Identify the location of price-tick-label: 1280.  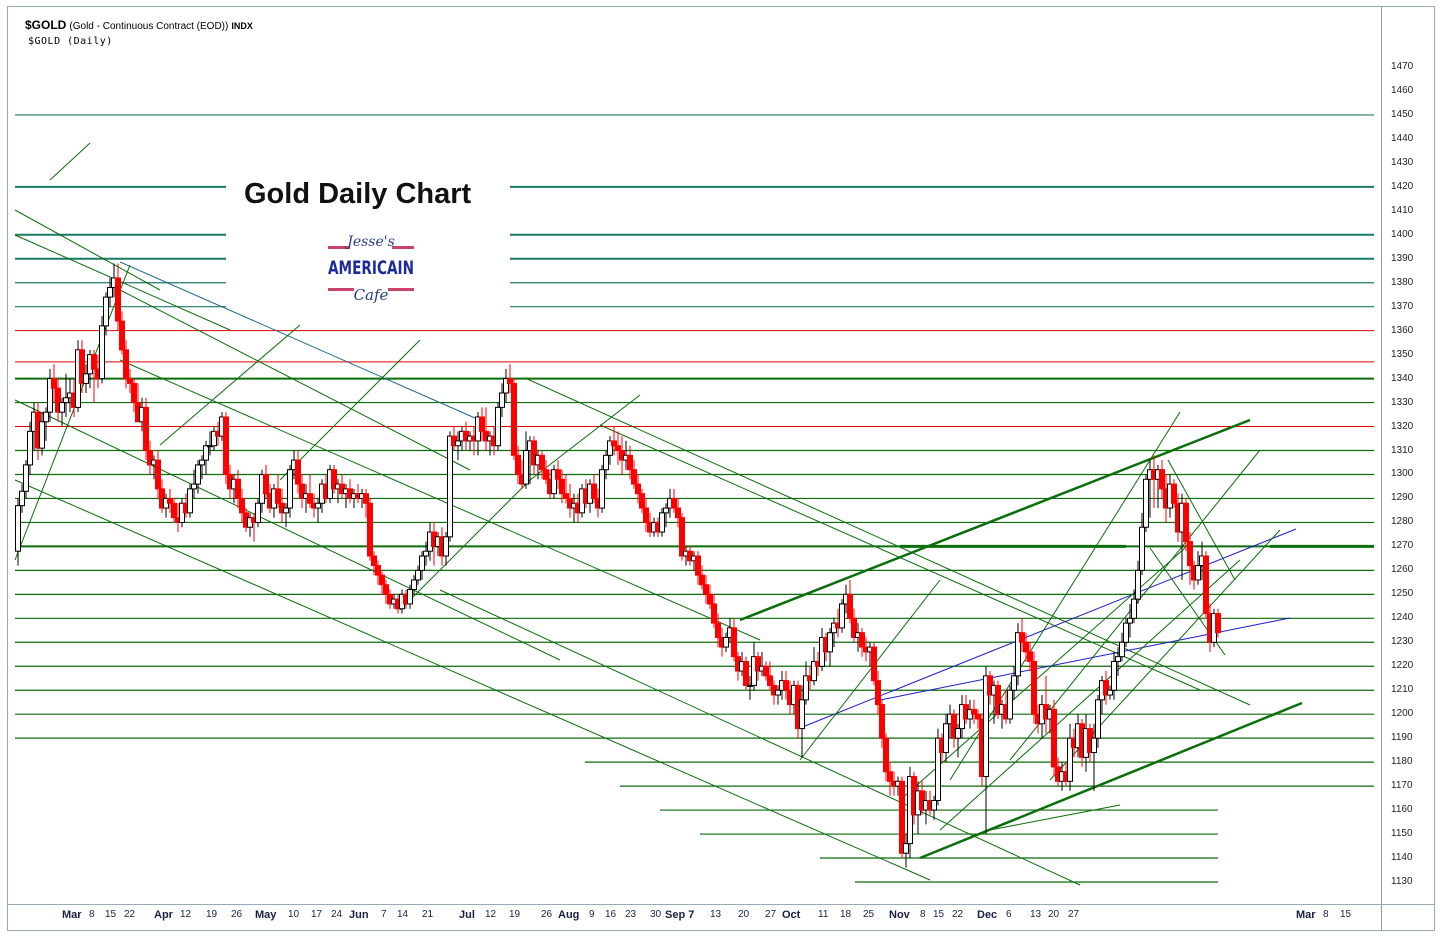
(1402, 522).